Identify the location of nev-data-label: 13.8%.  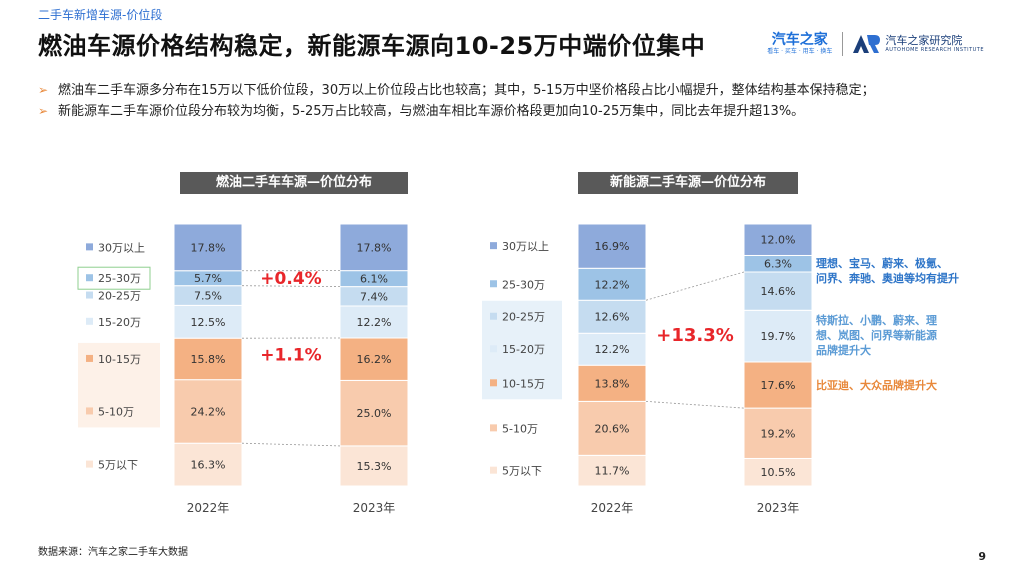
(612, 383).